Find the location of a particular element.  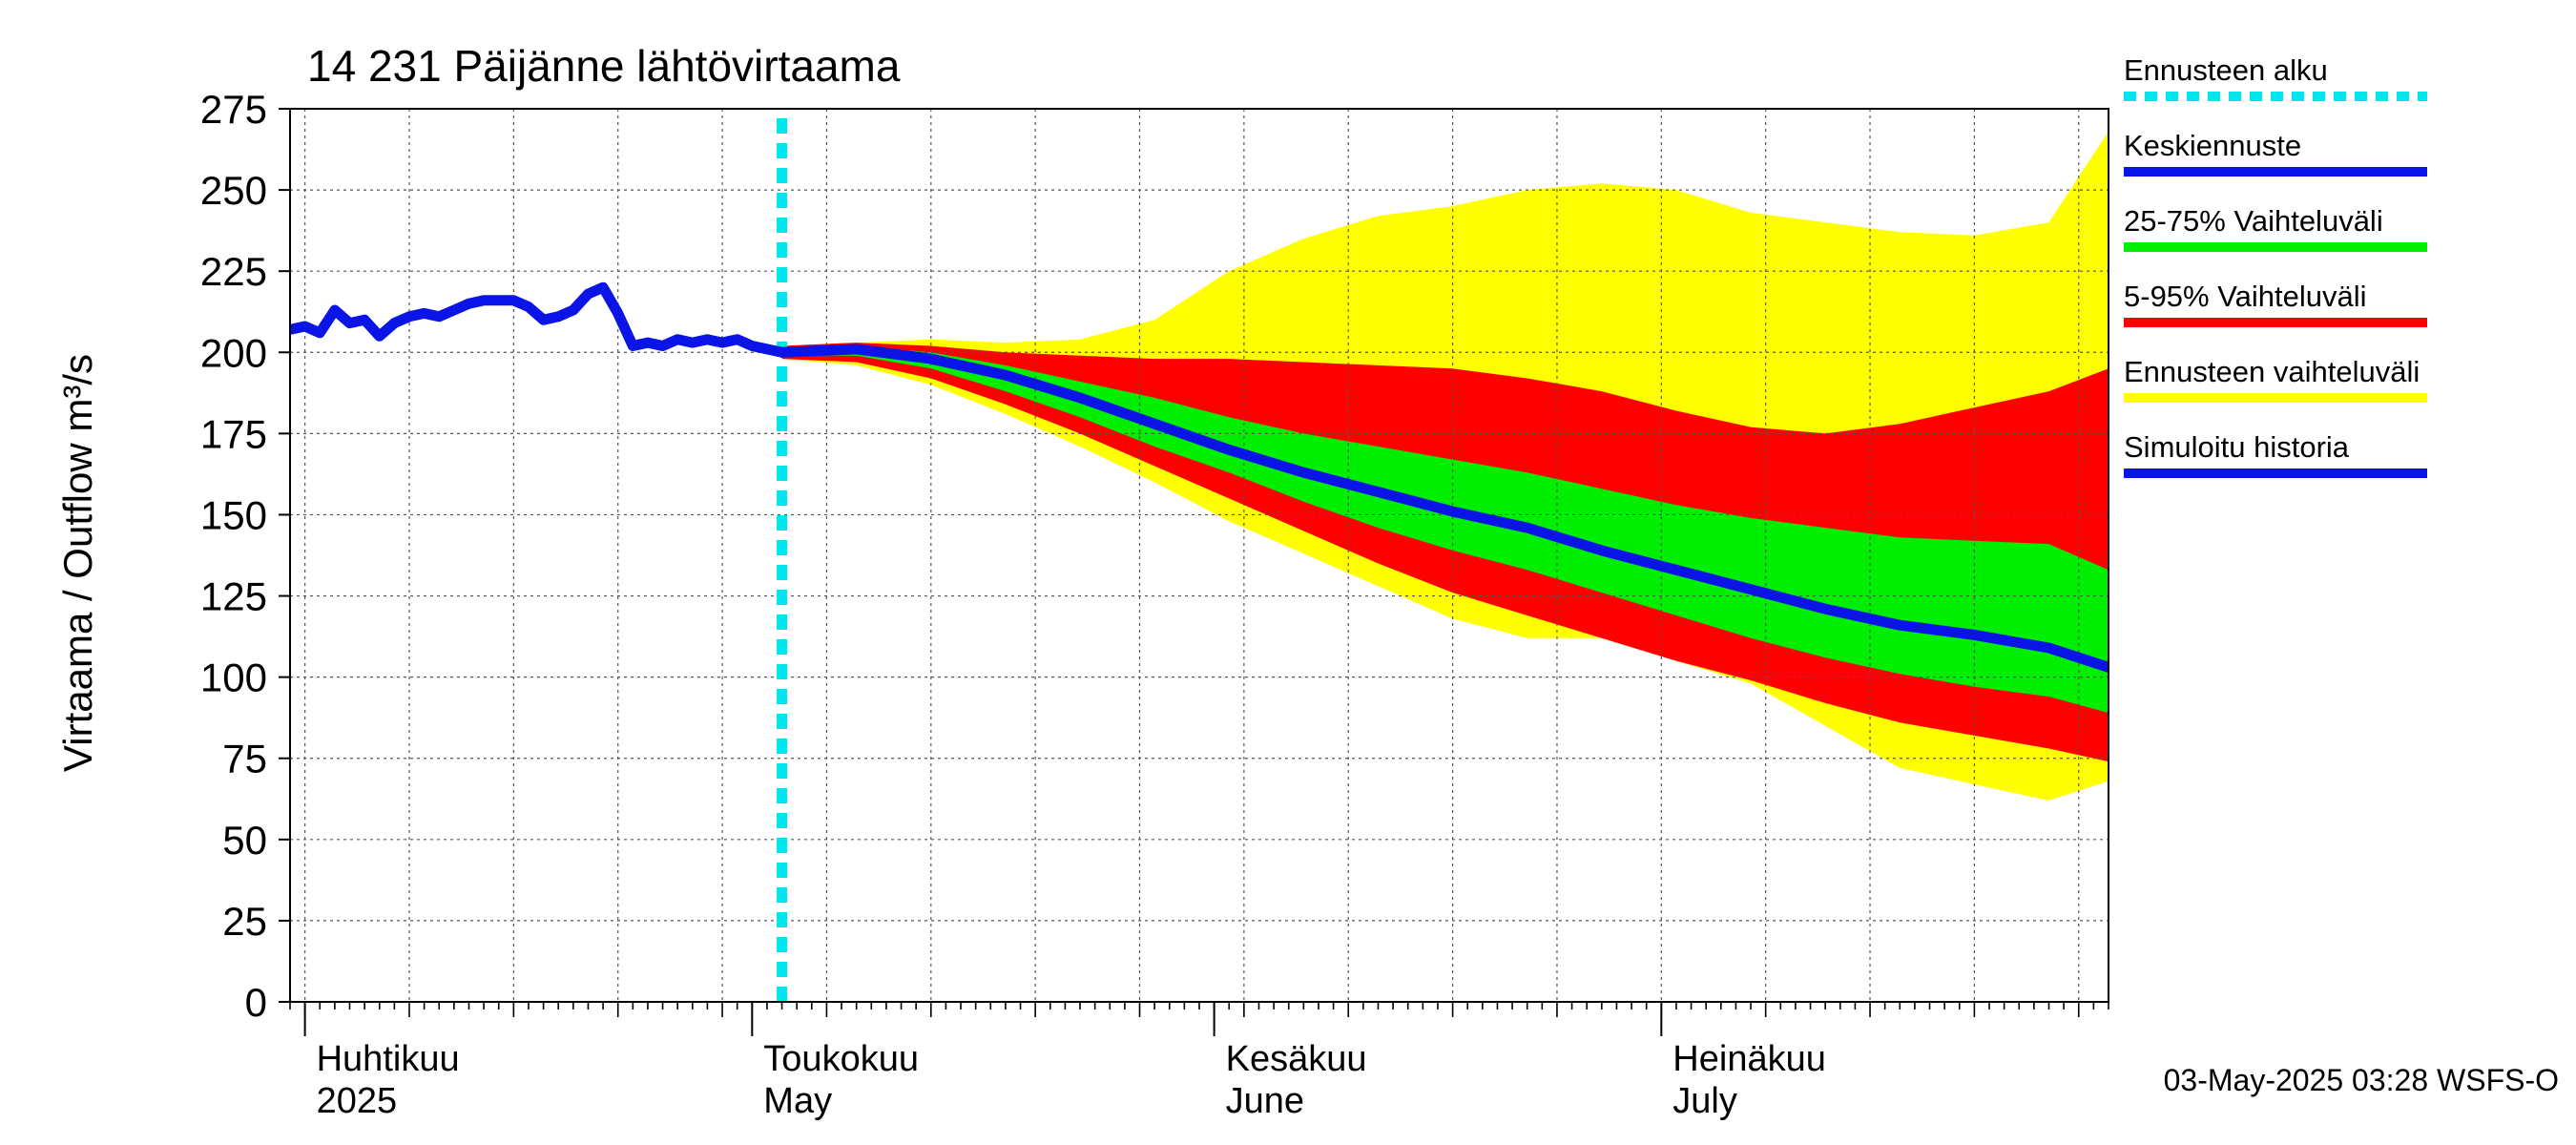

y-tick-label: 75 is located at coordinates (244, 759).